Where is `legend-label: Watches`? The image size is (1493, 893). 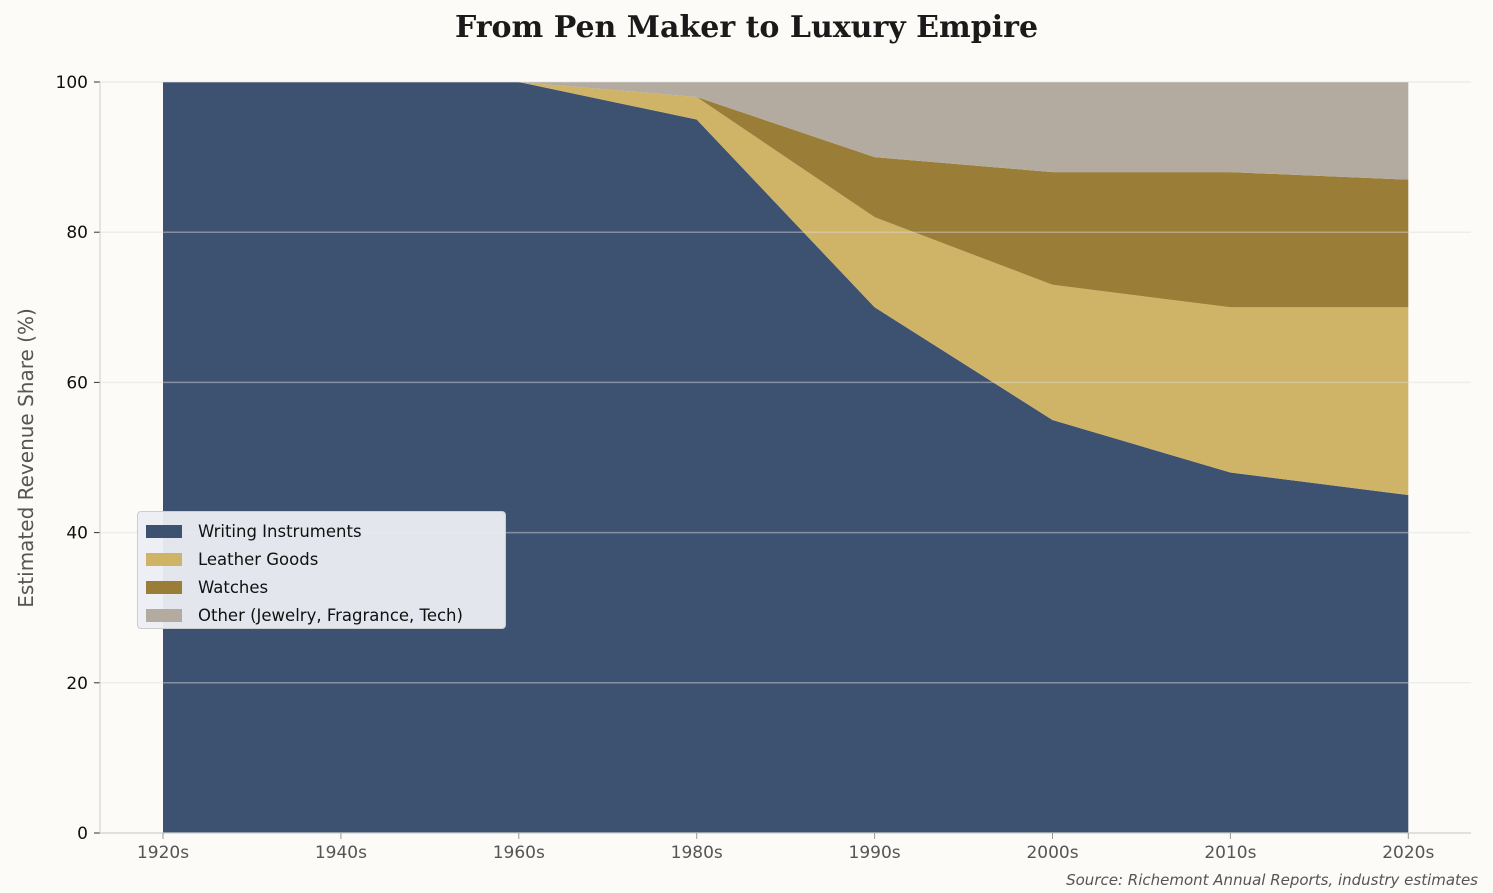 legend-label: Watches is located at coordinates (233, 587).